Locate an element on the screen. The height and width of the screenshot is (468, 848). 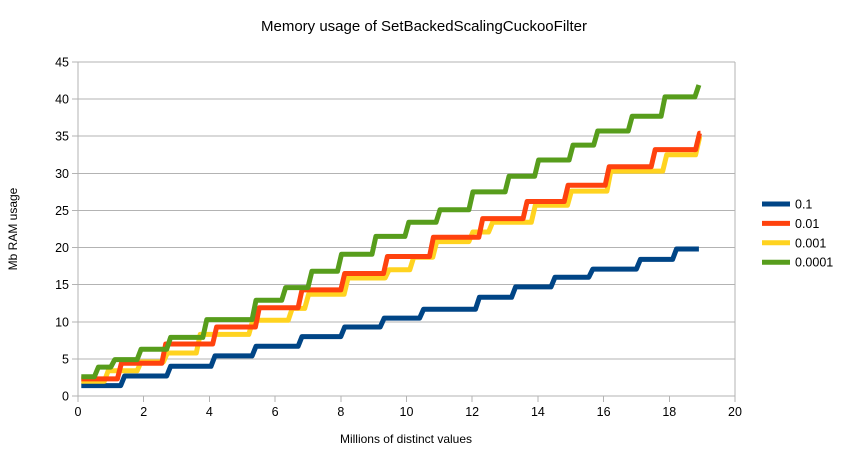
tick-label-x-6: 6 is located at coordinates (275, 412).